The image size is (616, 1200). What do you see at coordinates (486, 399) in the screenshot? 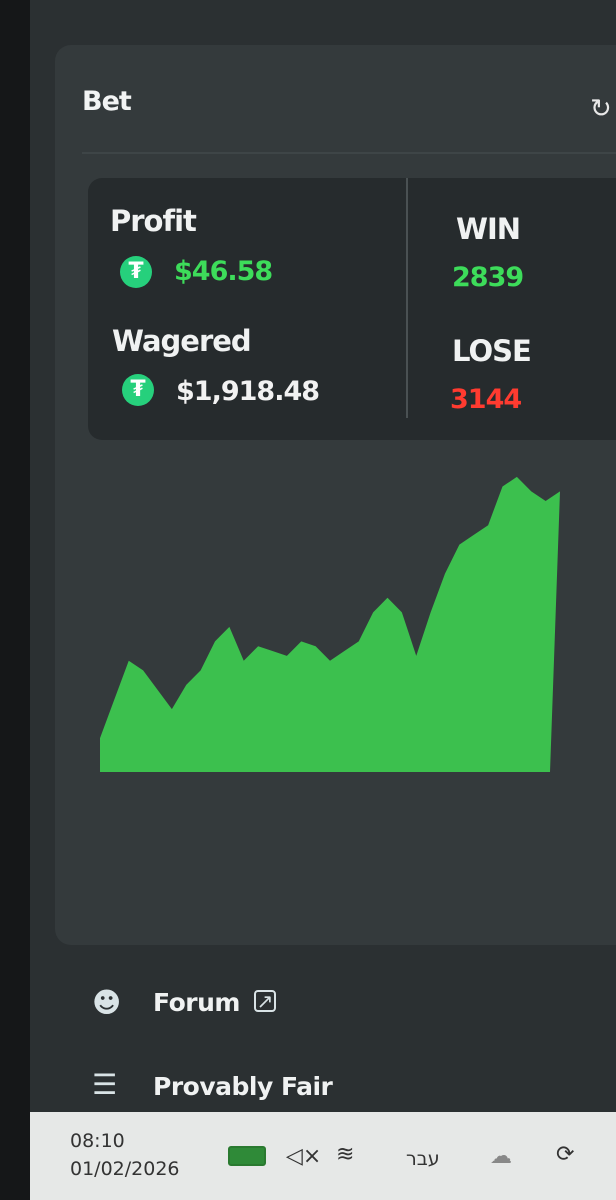
I see `lose-value: 3144` at bounding box center [486, 399].